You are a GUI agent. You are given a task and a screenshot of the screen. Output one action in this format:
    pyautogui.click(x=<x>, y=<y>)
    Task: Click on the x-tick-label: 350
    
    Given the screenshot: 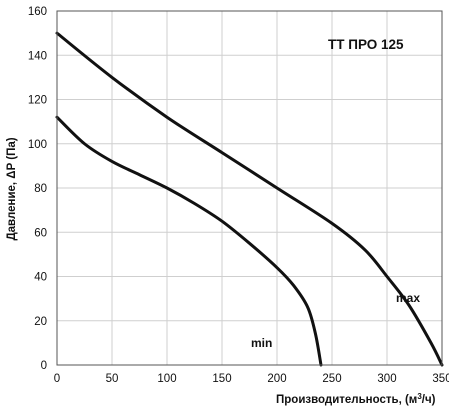 What is the action you would take?
    pyautogui.click(x=440, y=379)
    